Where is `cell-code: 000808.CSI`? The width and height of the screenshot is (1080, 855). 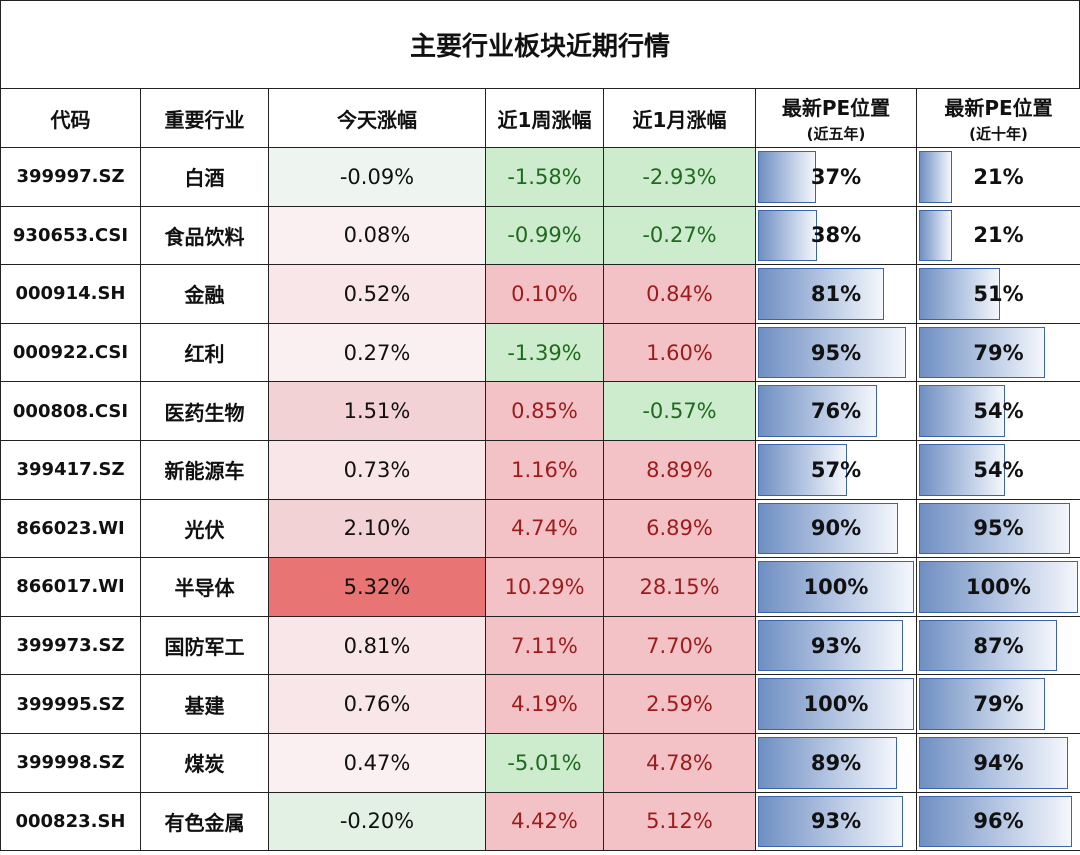 cell-code: 000808.CSI is located at coordinates (70, 411).